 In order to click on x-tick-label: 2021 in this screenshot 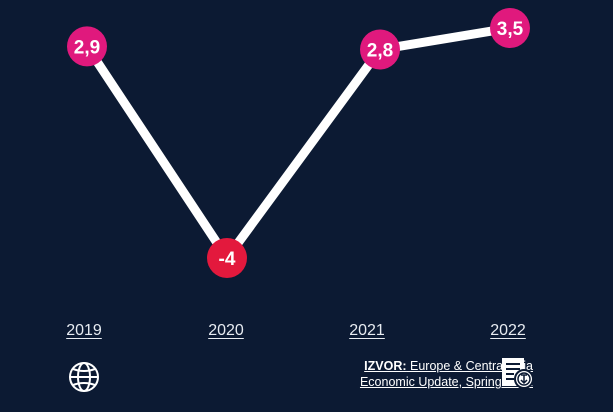, I will do `click(367, 330)`.